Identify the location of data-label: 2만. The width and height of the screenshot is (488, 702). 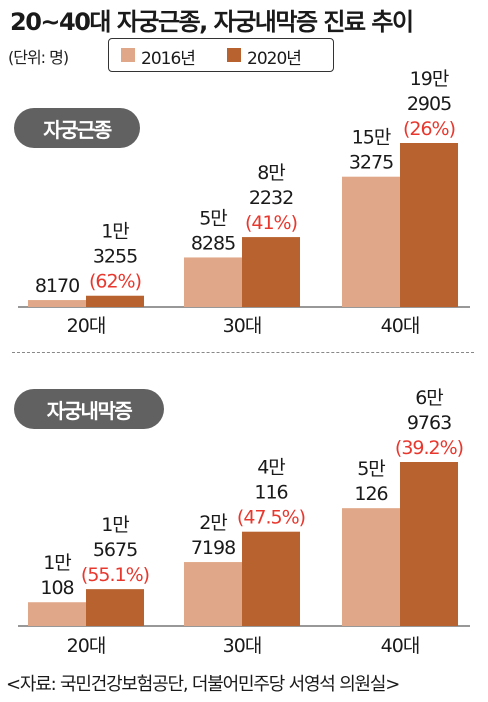
(213, 523).